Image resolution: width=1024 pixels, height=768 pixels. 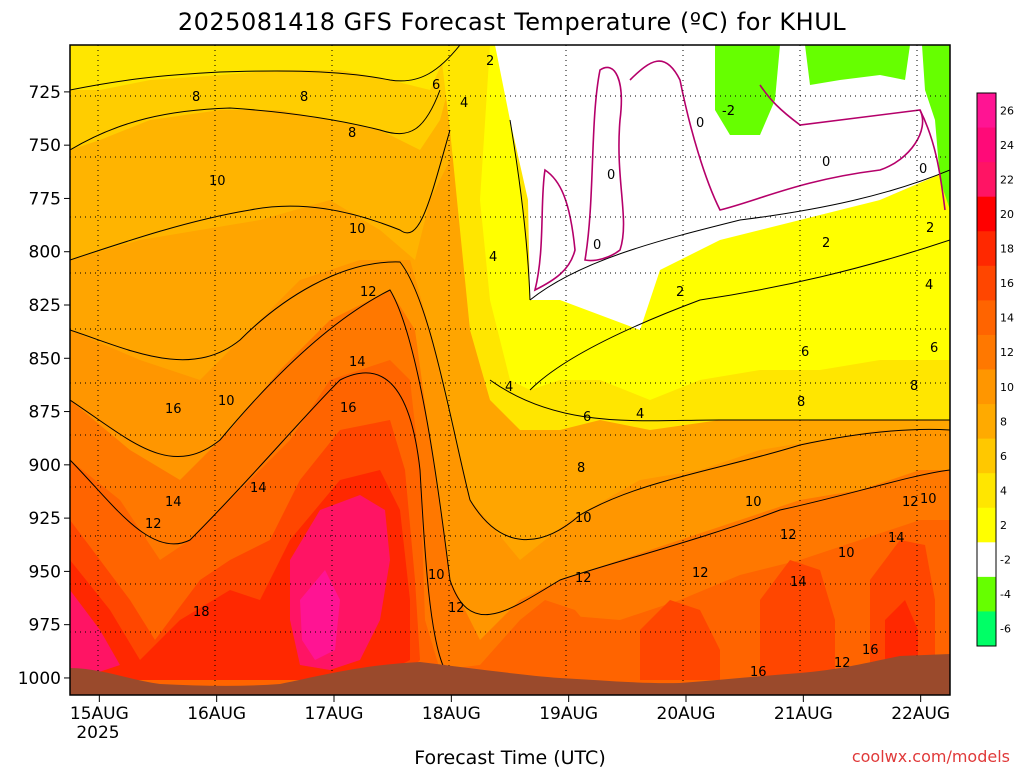 I want to click on y-axis: 725 750 775 800 825 850 875 900 925 950 975 1000, so click(x=44, y=386).